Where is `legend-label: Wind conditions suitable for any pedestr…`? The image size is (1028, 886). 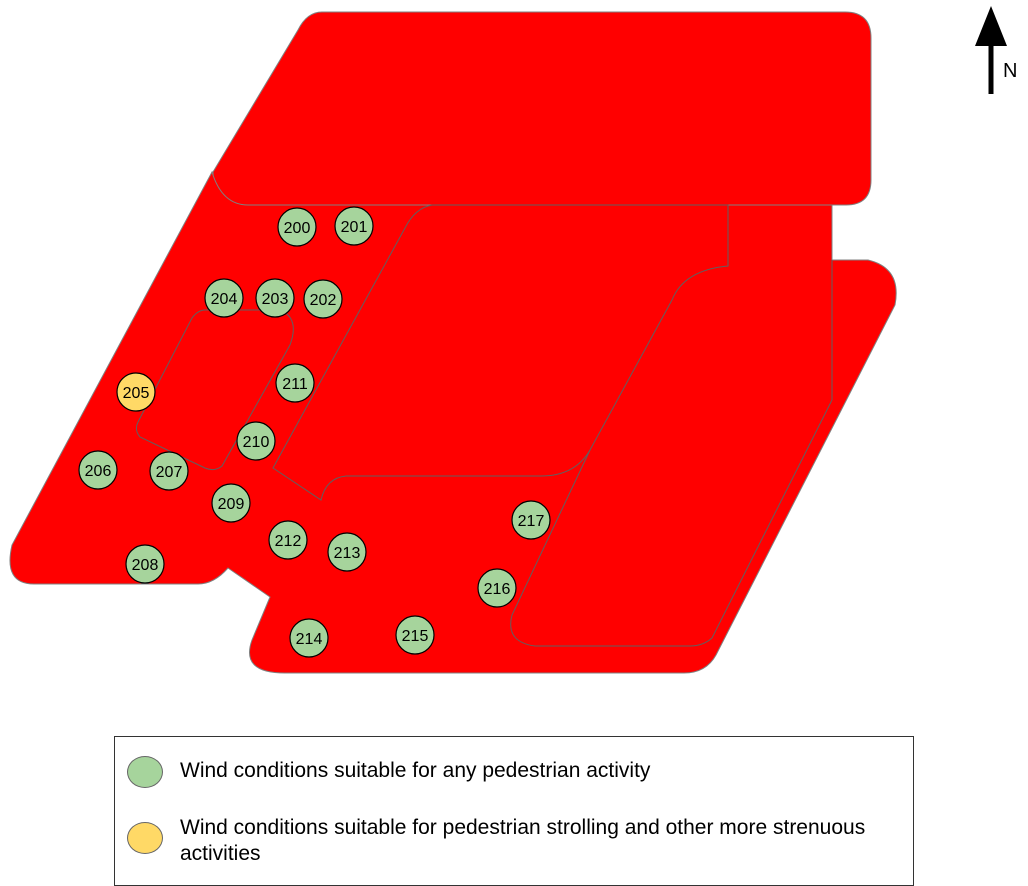 legend-label: Wind conditions suitable for any pedestr… is located at coordinates (415, 770).